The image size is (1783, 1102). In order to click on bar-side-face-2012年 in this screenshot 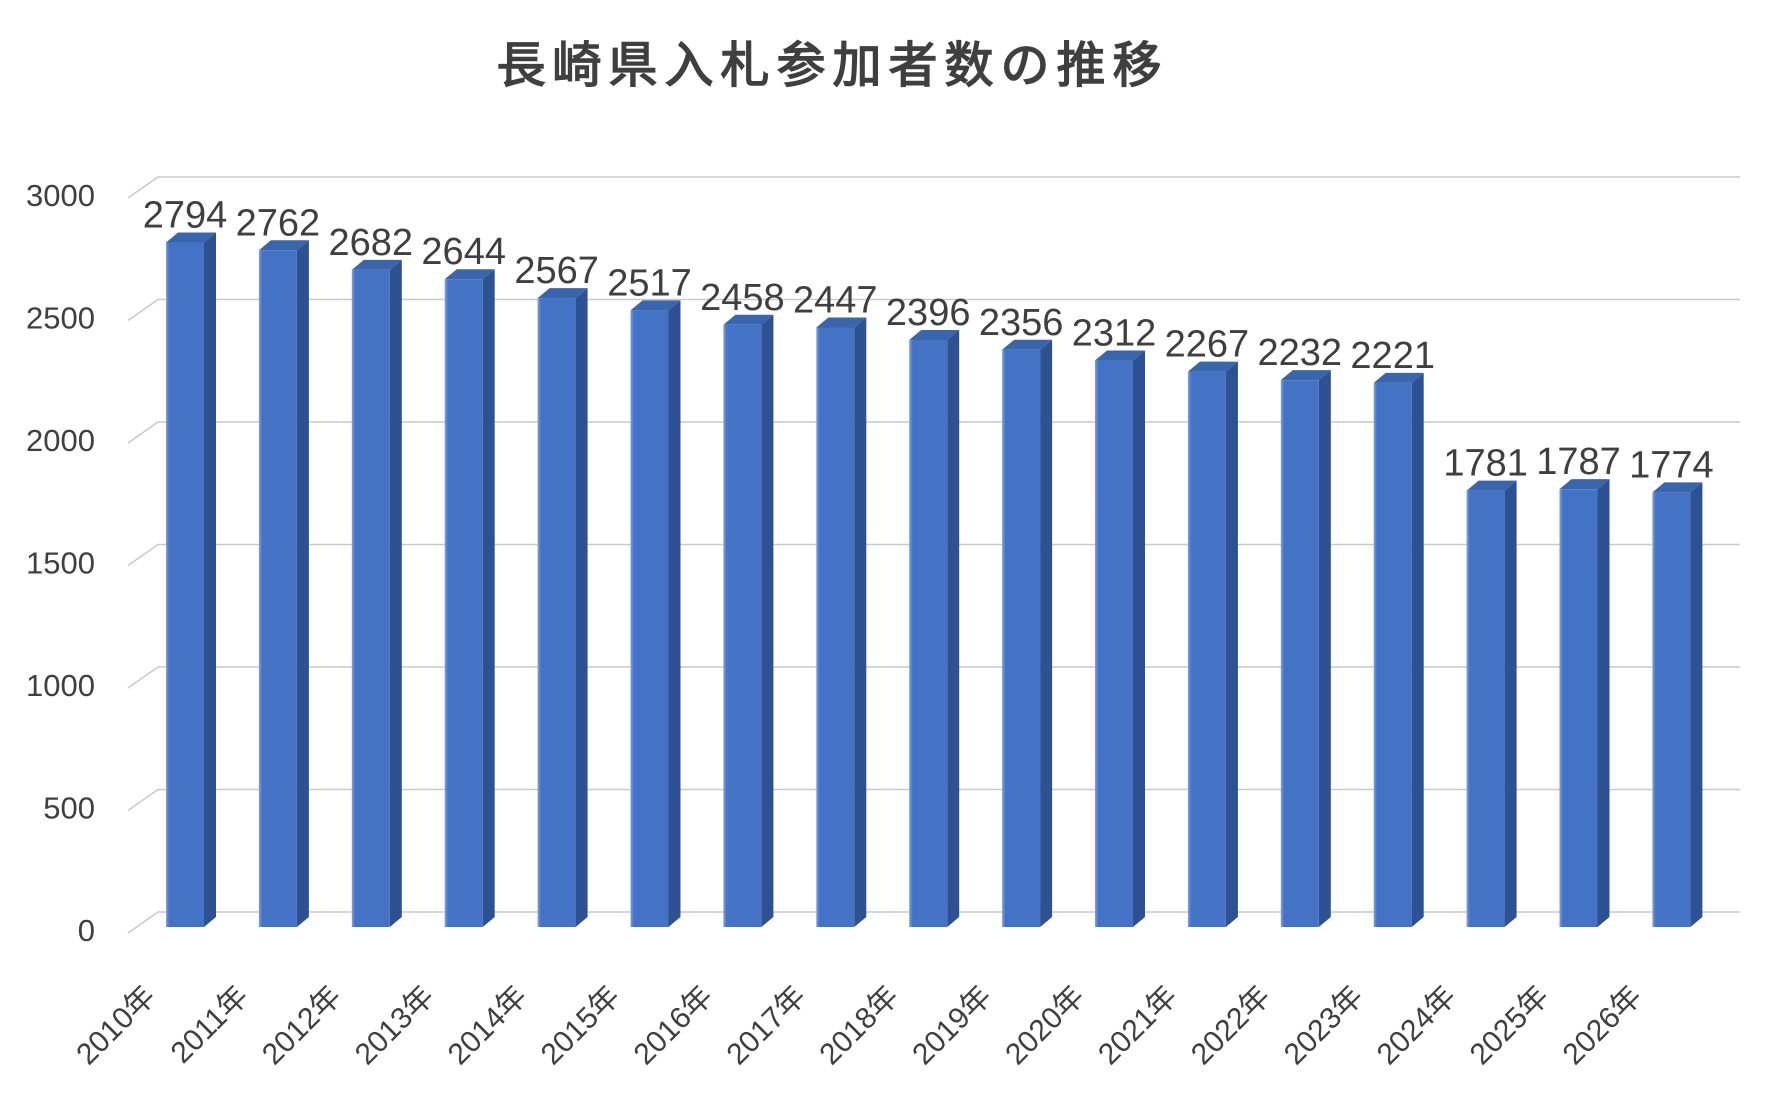, I will do `click(395, 593)`.